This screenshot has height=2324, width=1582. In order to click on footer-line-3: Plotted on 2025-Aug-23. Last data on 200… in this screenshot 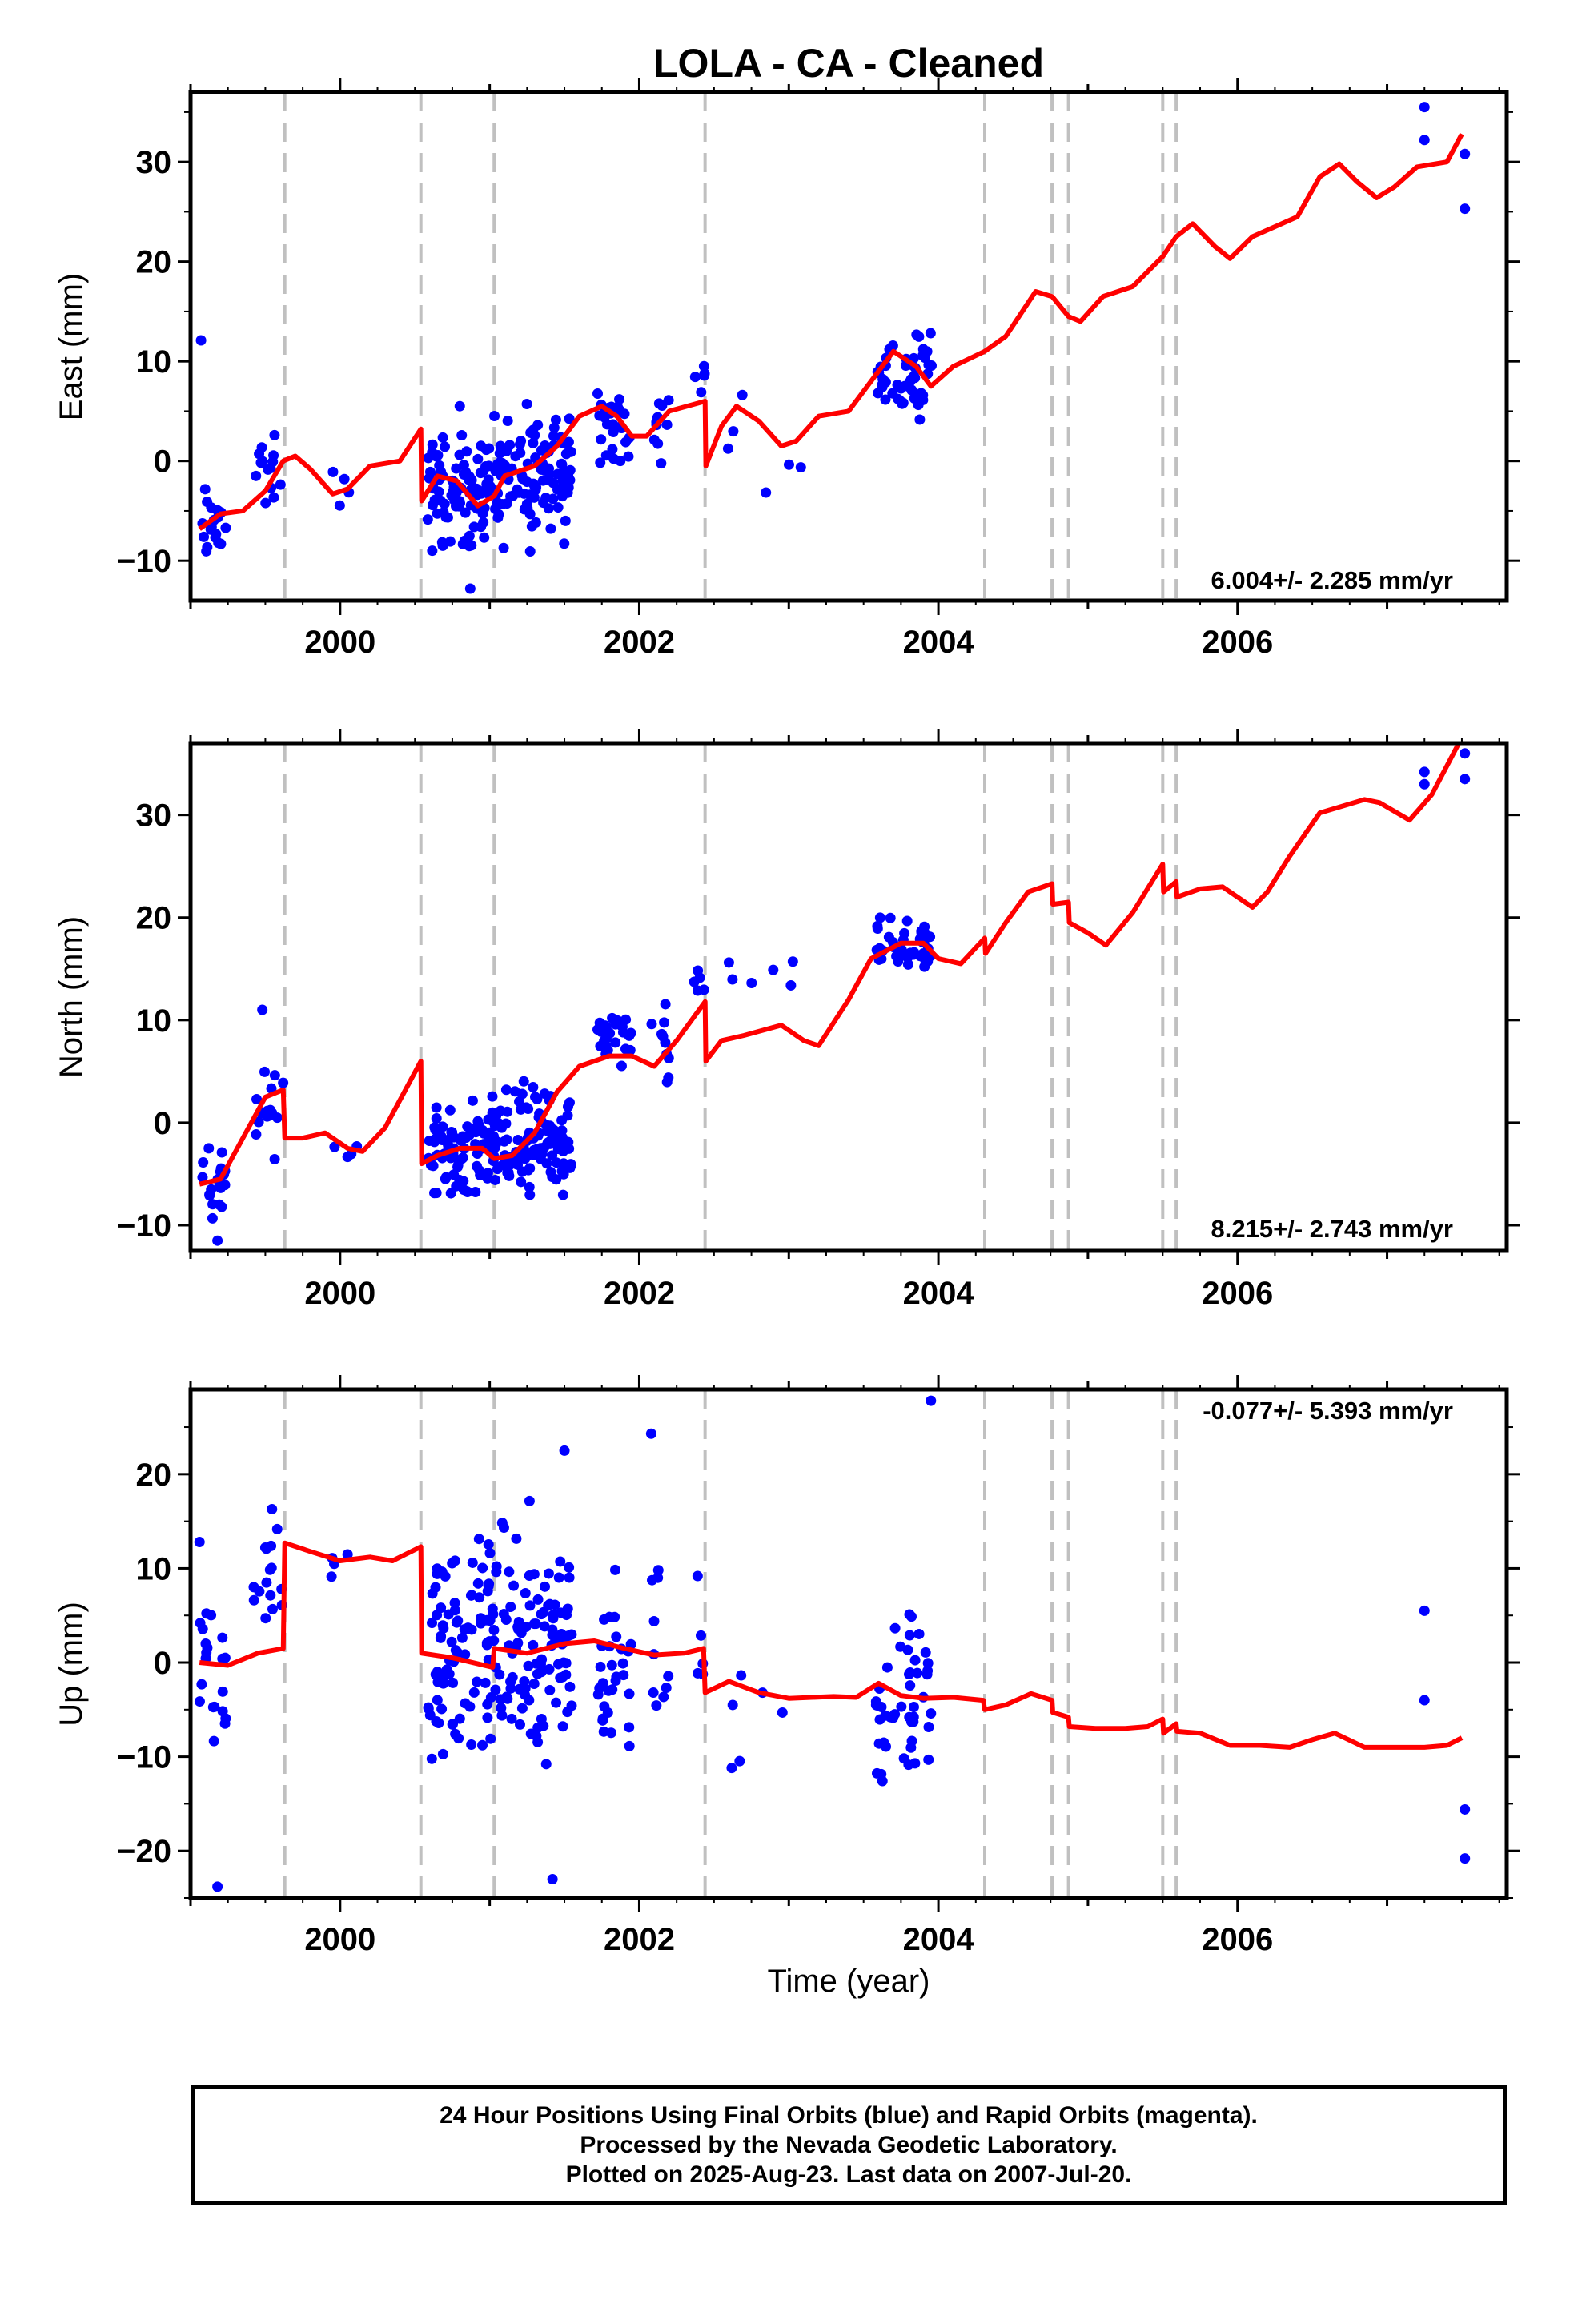, I will do `click(848, 2174)`.